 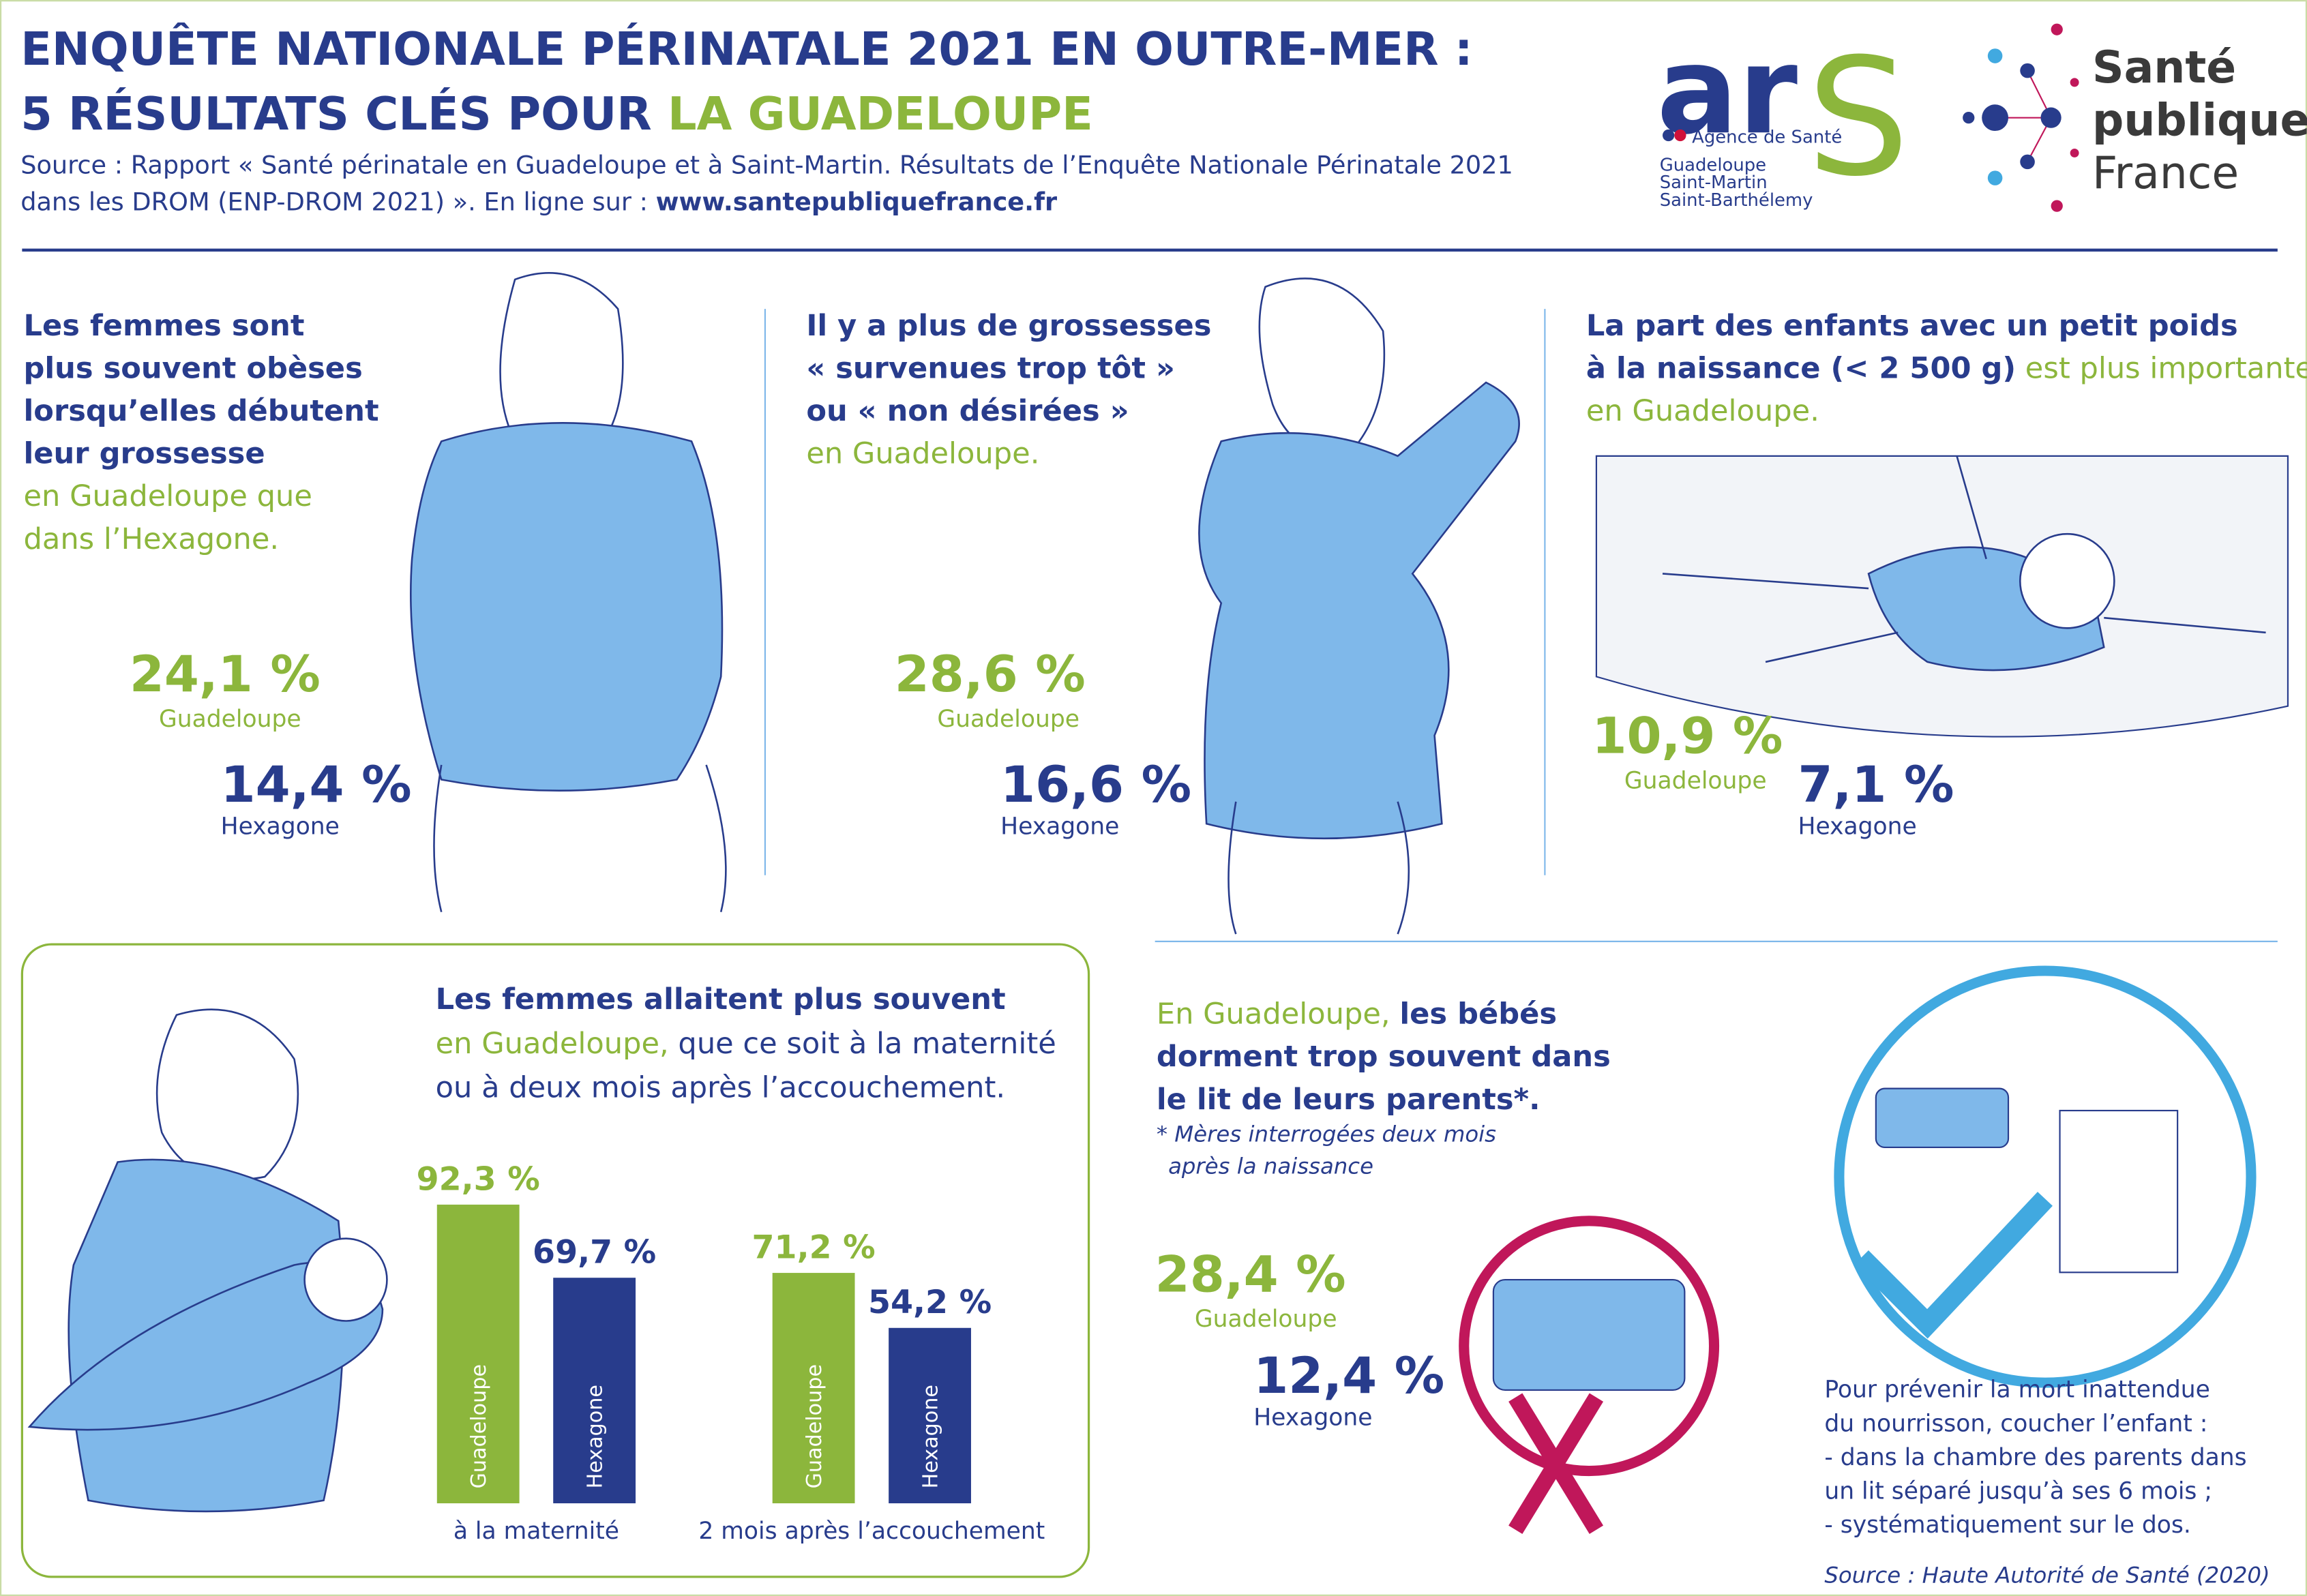 I want to click on text-line: Les femmes sont, so click(x=164, y=326).